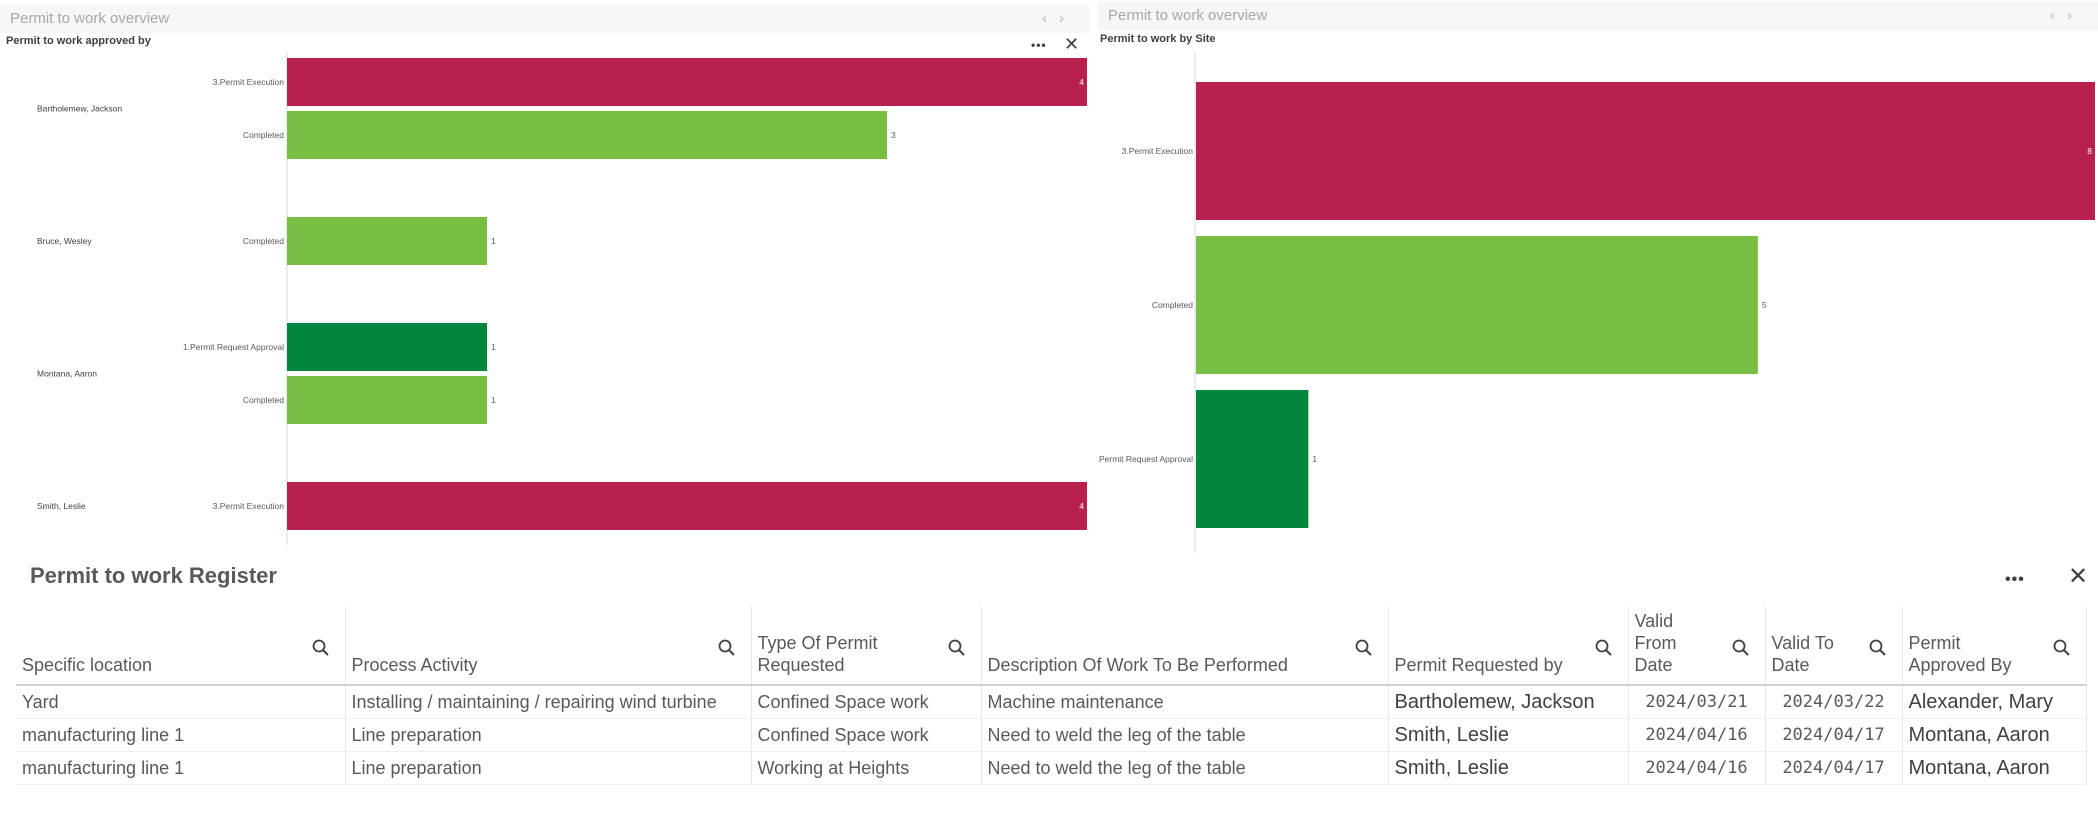 The width and height of the screenshot is (2098, 818). What do you see at coordinates (548, 646) in the screenshot?
I see `column-header: Process Activity` at bounding box center [548, 646].